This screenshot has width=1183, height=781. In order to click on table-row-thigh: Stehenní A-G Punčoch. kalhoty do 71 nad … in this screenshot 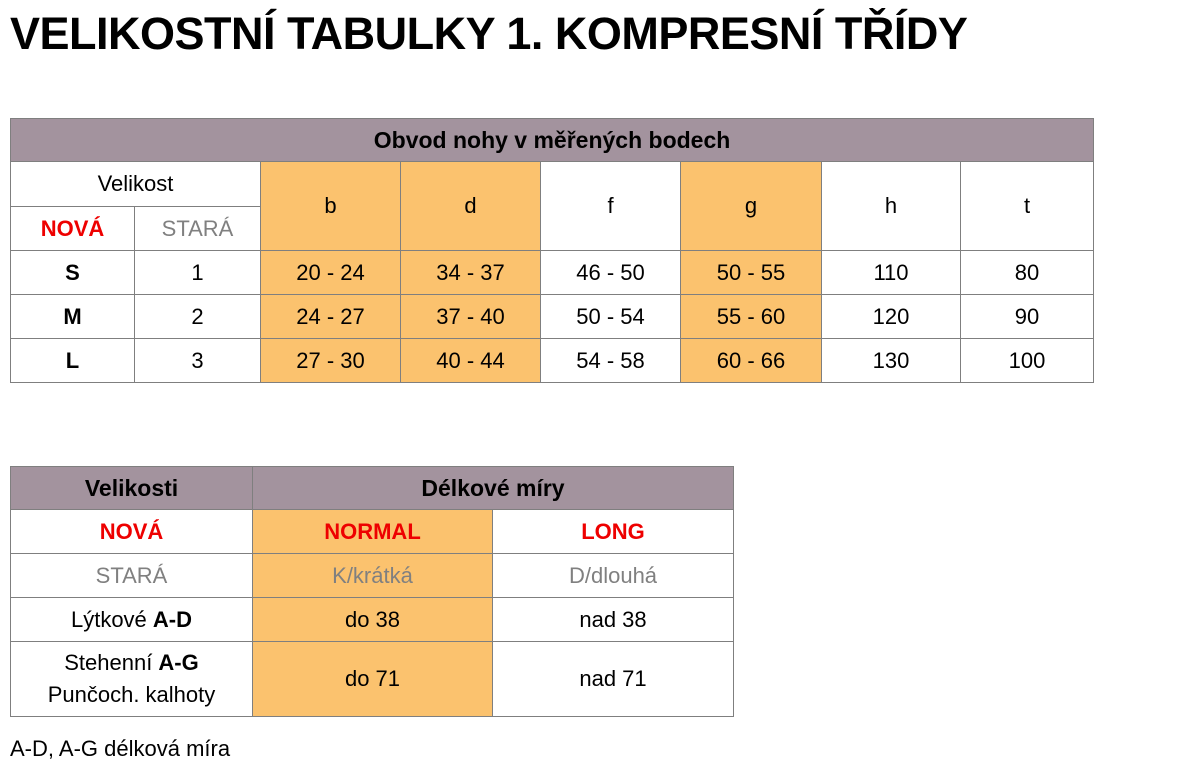, I will do `click(372, 679)`.